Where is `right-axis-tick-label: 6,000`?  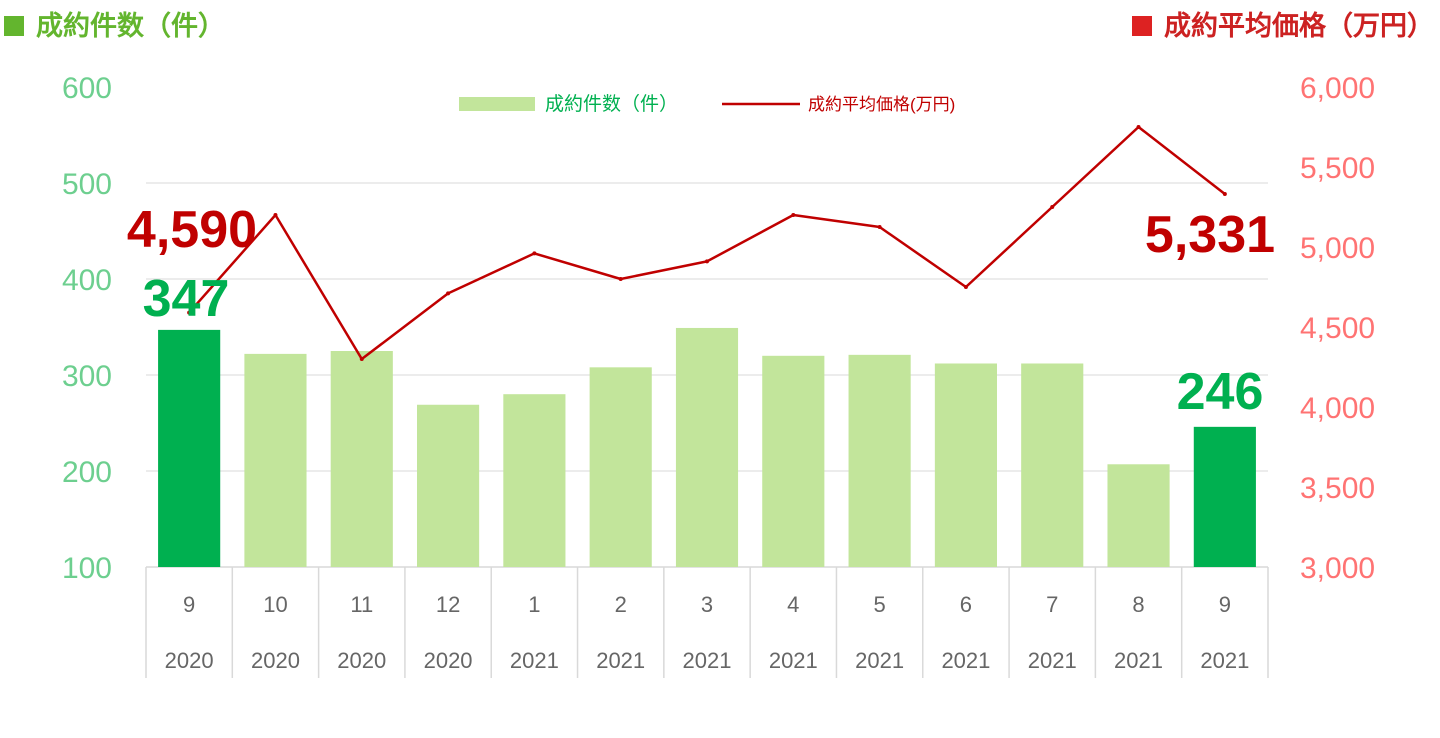
right-axis-tick-label: 6,000 is located at coordinates (1337, 88).